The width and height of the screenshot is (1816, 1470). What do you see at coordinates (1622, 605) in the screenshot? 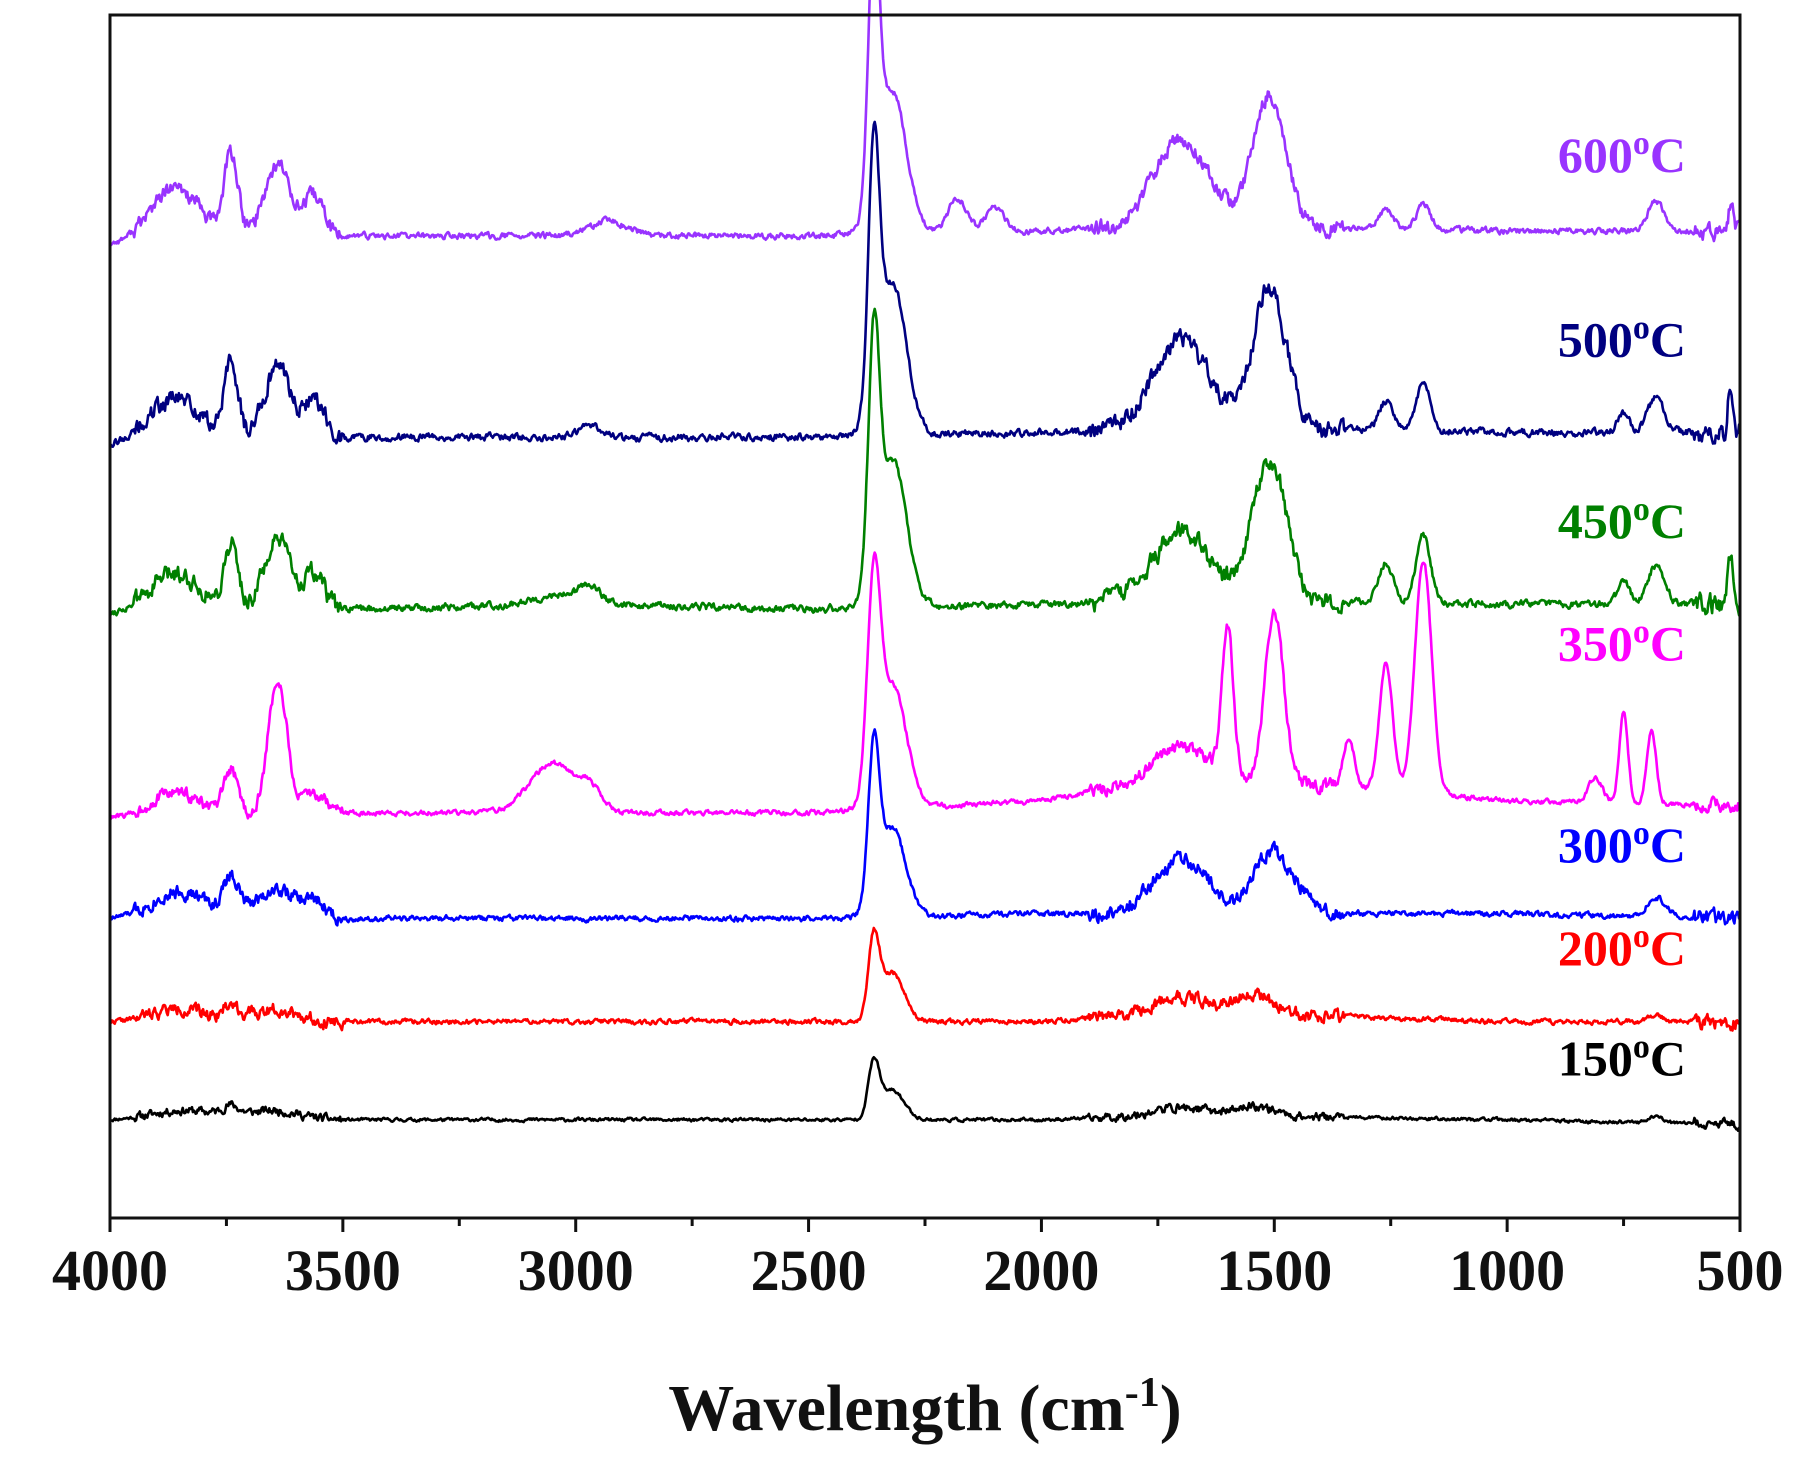
I see `series-labels-group: 150oC 200oC 300oC 350oC 450oC 500oC 600oC` at bounding box center [1622, 605].